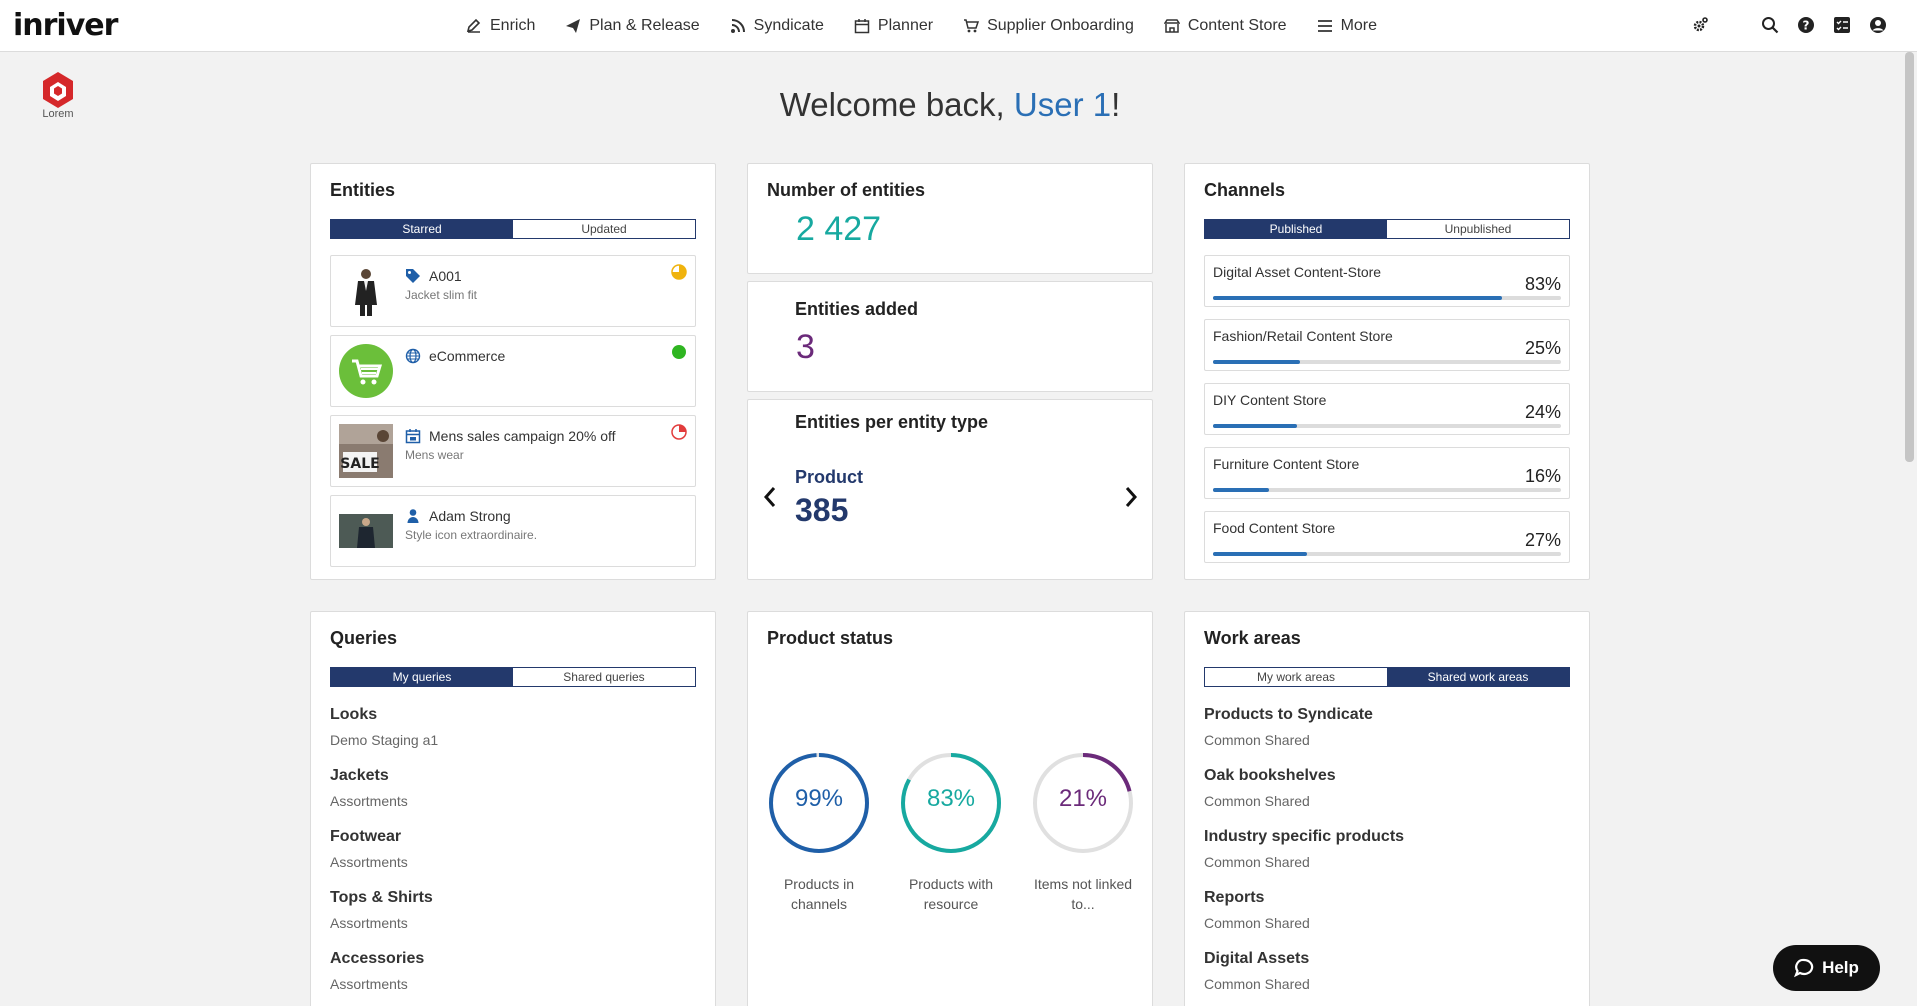  What do you see at coordinates (951, 798) in the screenshot?
I see `ring-percent: 83%` at bounding box center [951, 798].